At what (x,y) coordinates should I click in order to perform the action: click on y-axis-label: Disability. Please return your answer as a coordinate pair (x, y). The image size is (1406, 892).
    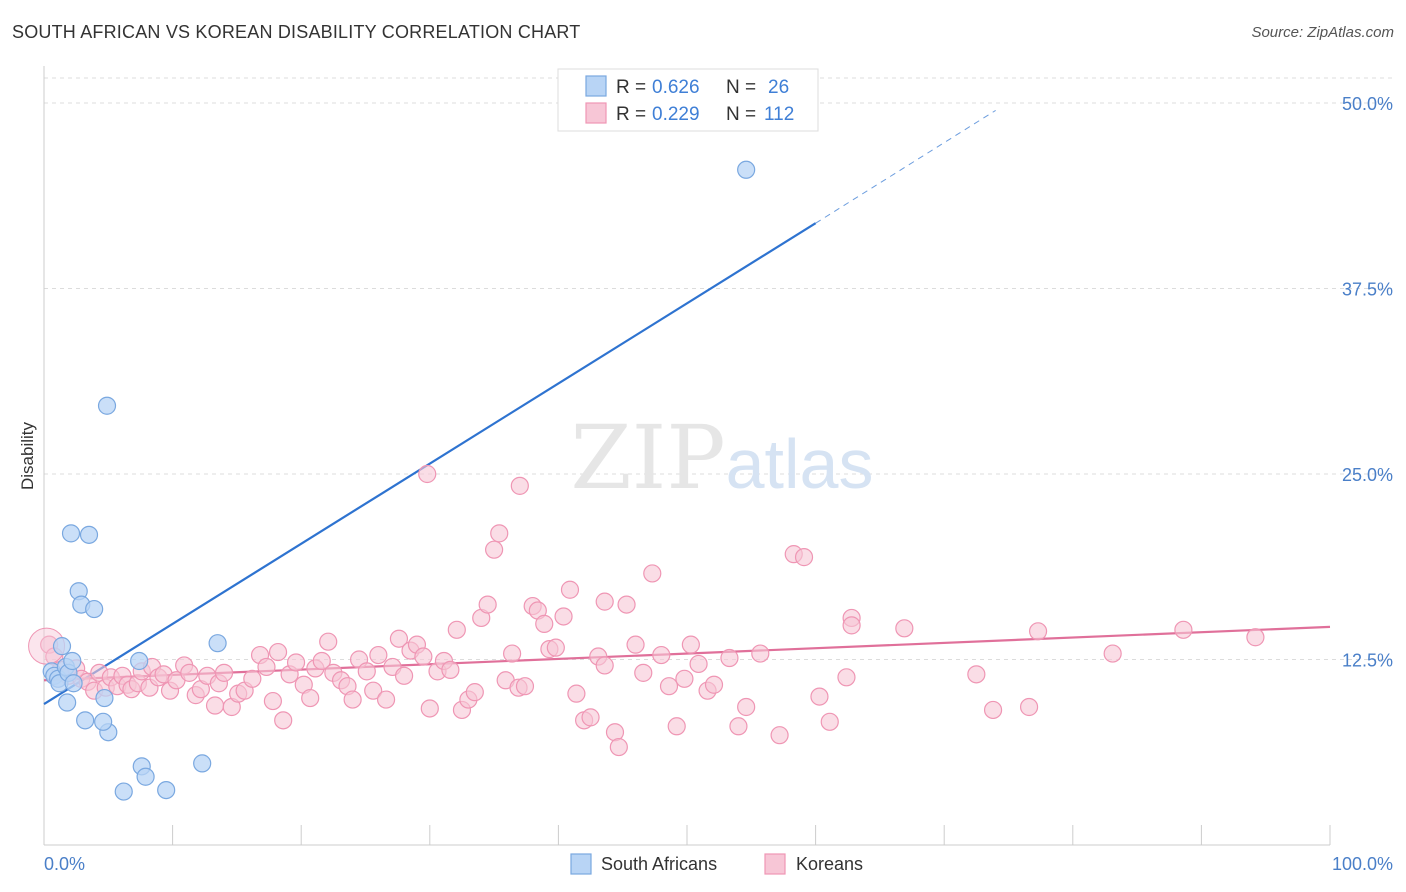
    Looking at the image, I should click on (27, 455).